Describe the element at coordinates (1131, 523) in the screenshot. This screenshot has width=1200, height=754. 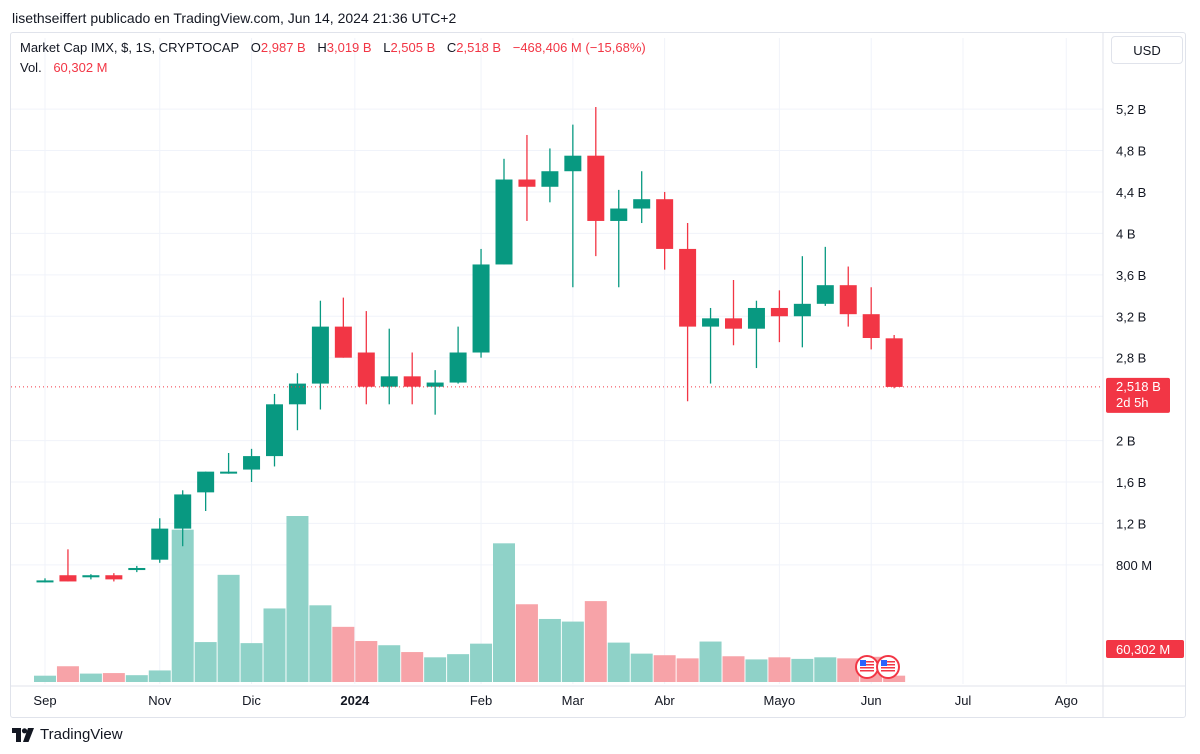
I see `y-tick-label: 1,2 B` at that location.